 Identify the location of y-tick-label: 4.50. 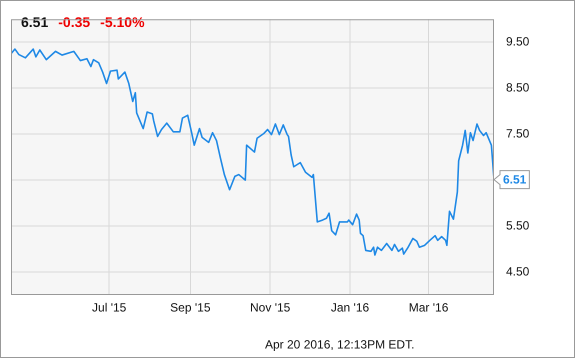
(518, 271).